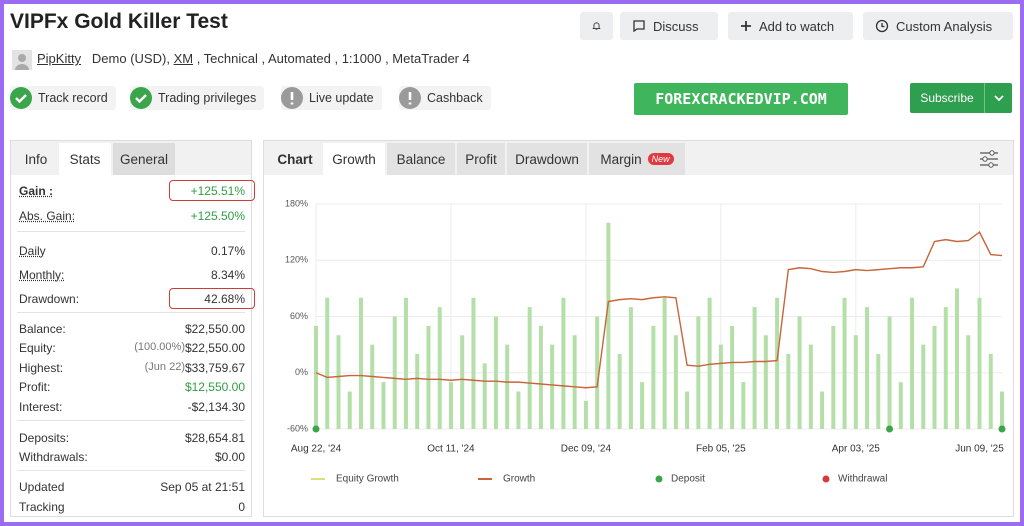 The width and height of the screenshot is (1024, 526). Describe the element at coordinates (947, 98) in the screenshot. I see `subscribe-label: Subscribe` at that location.